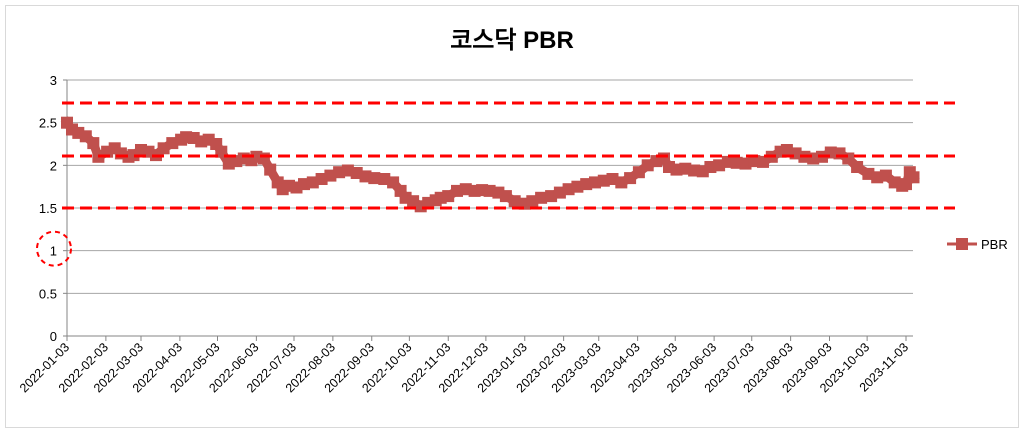 The height and width of the screenshot is (435, 1026). What do you see at coordinates (53, 251) in the screenshot?
I see `y-tick-label-2: 1` at bounding box center [53, 251].